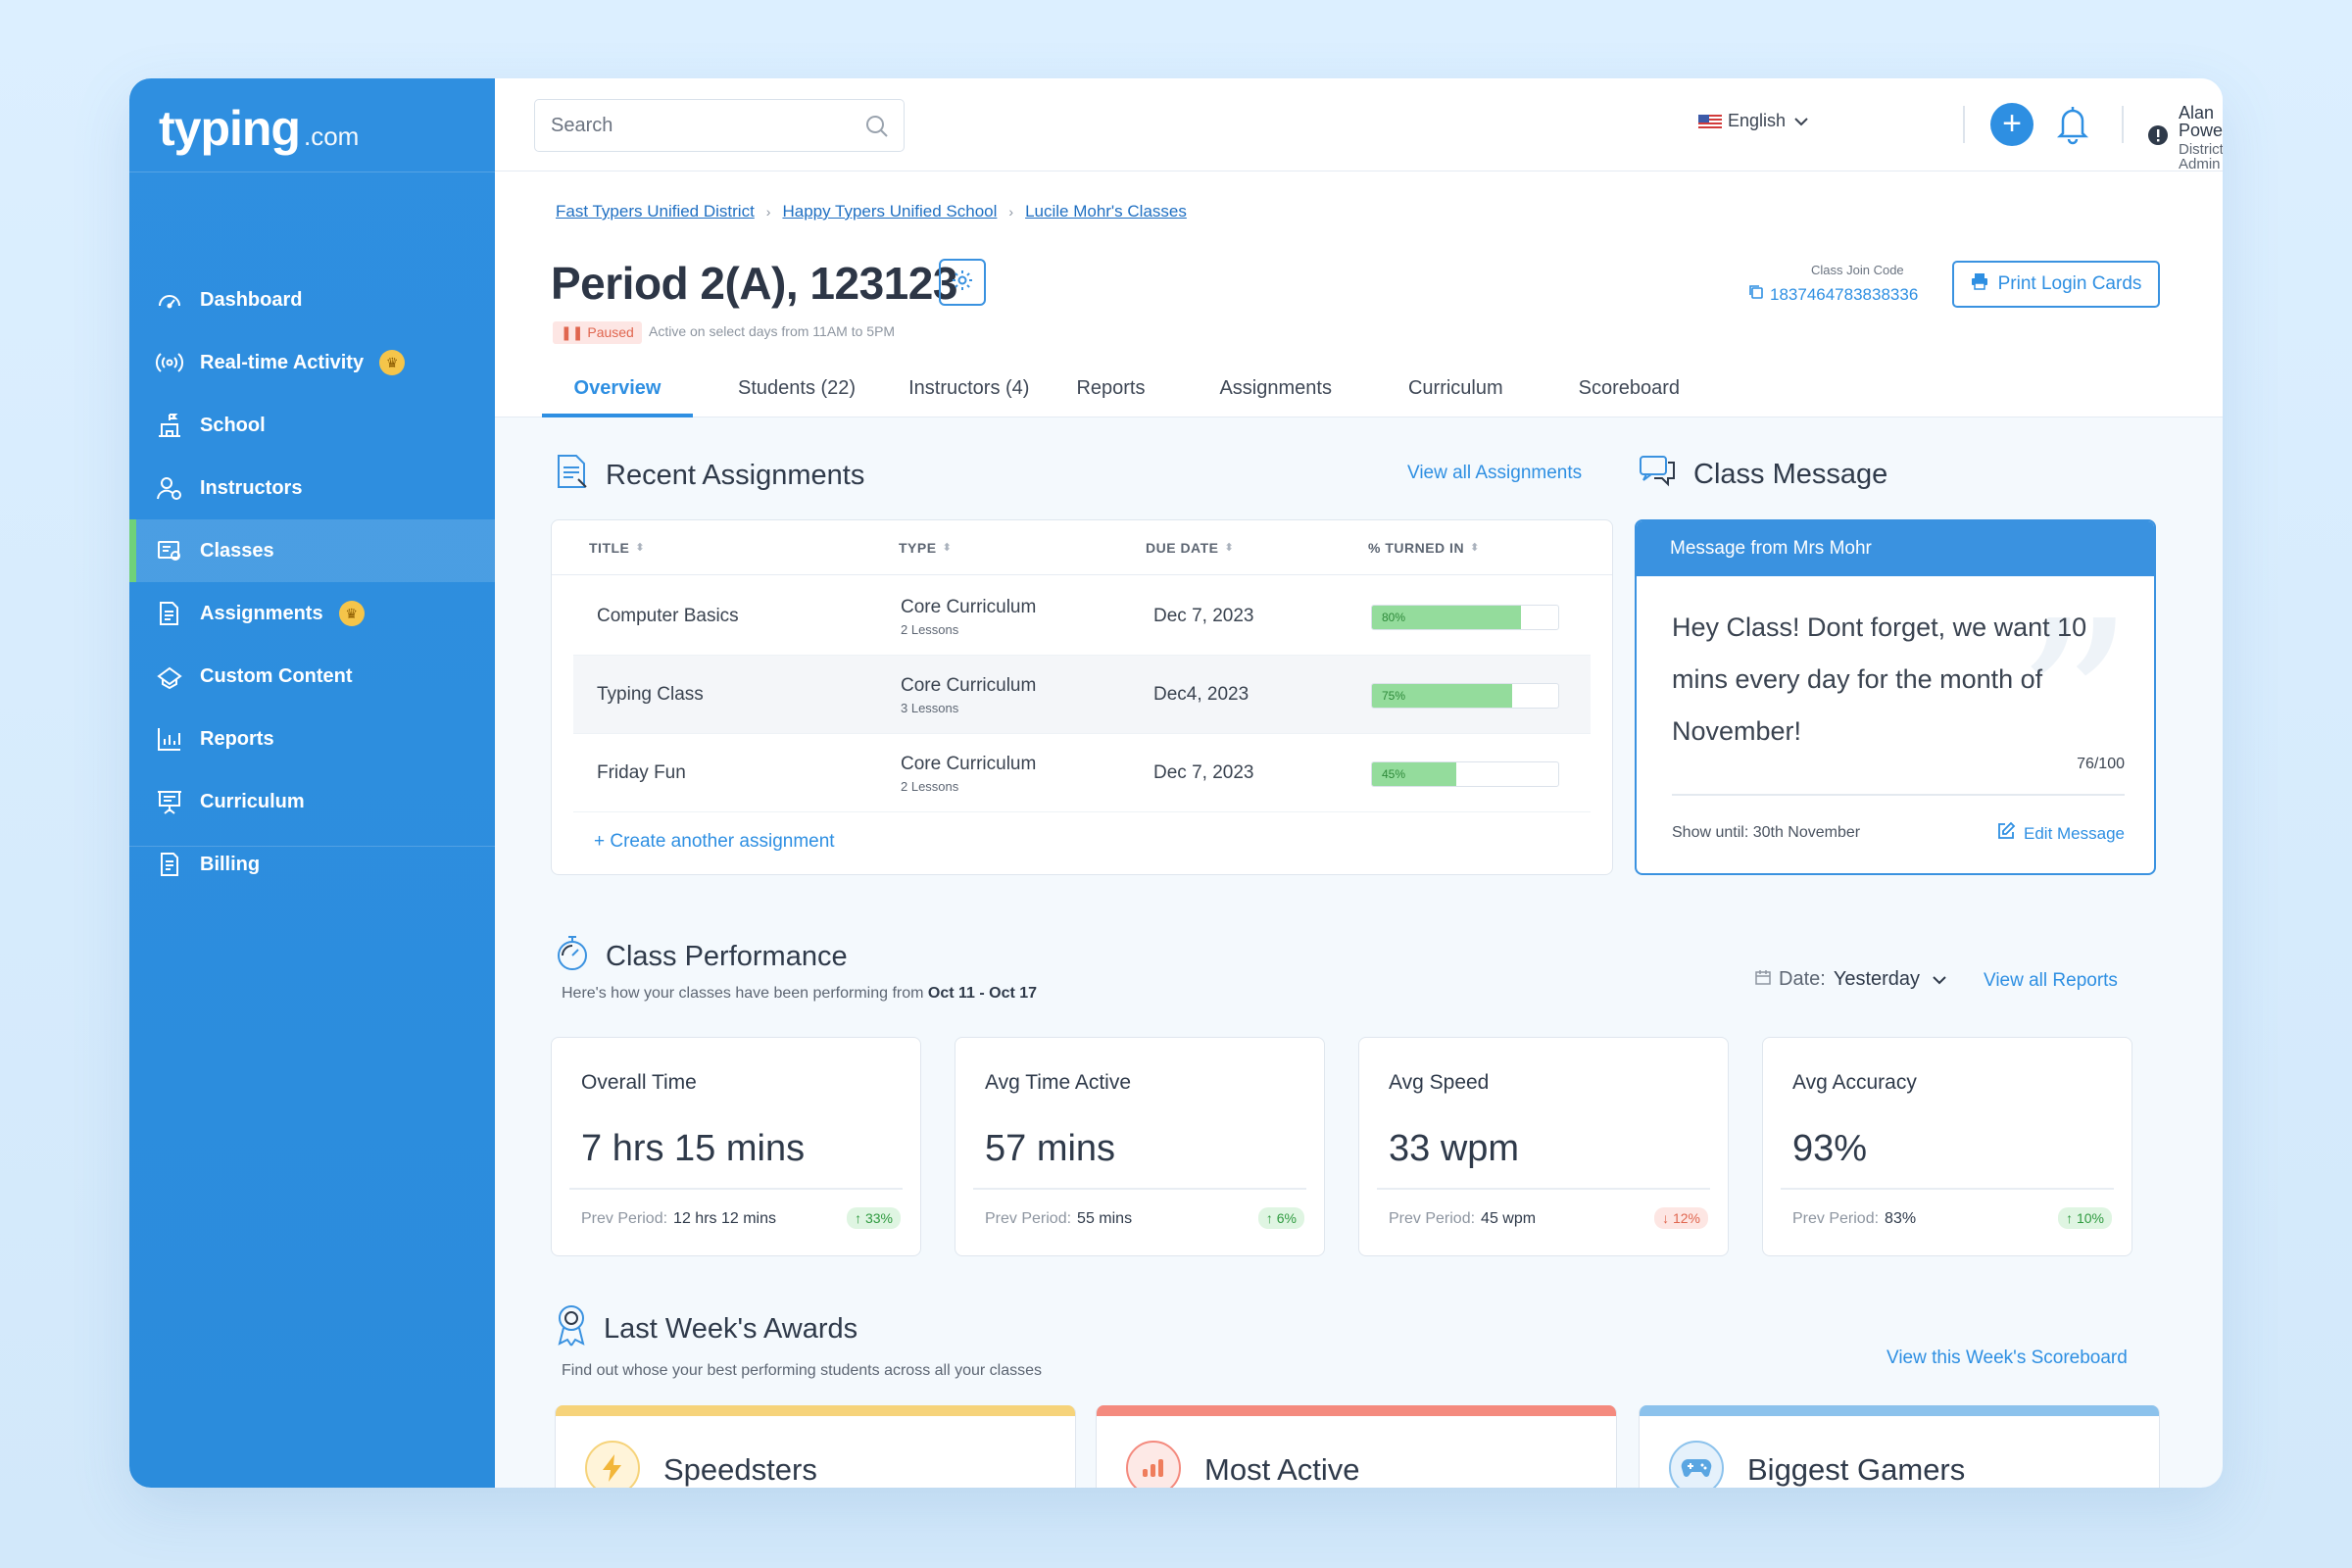  What do you see at coordinates (1203, 616) in the screenshot?
I see `cell-due: Dec 7, 2023` at bounding box center [1203, 616].